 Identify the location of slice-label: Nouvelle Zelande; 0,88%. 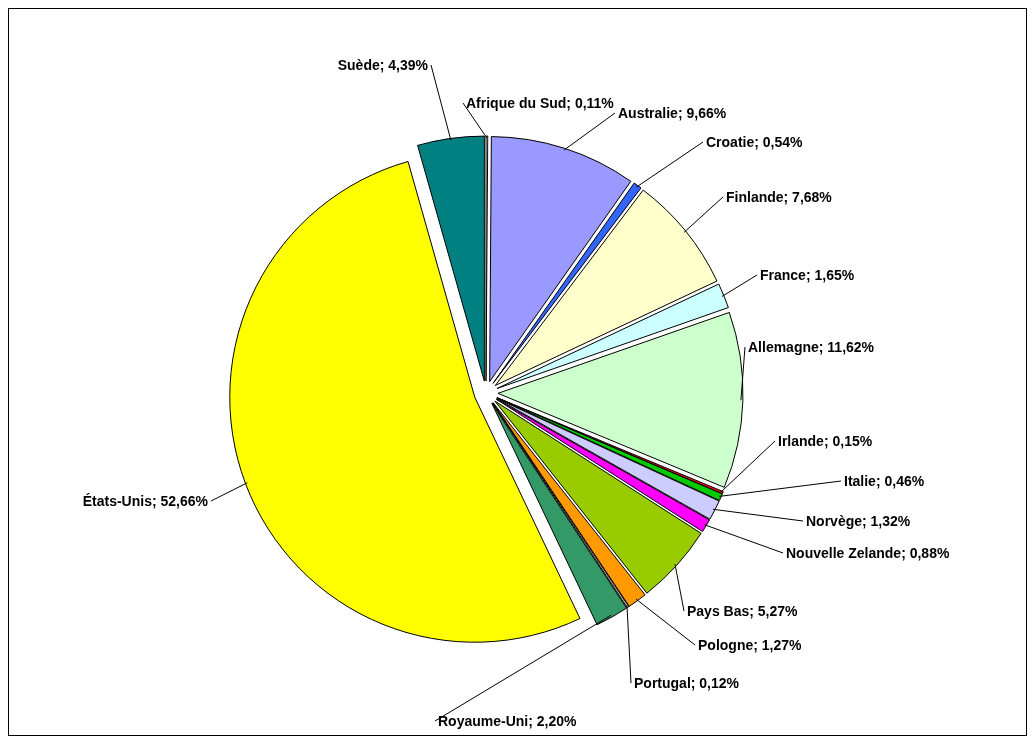
(868, 553).